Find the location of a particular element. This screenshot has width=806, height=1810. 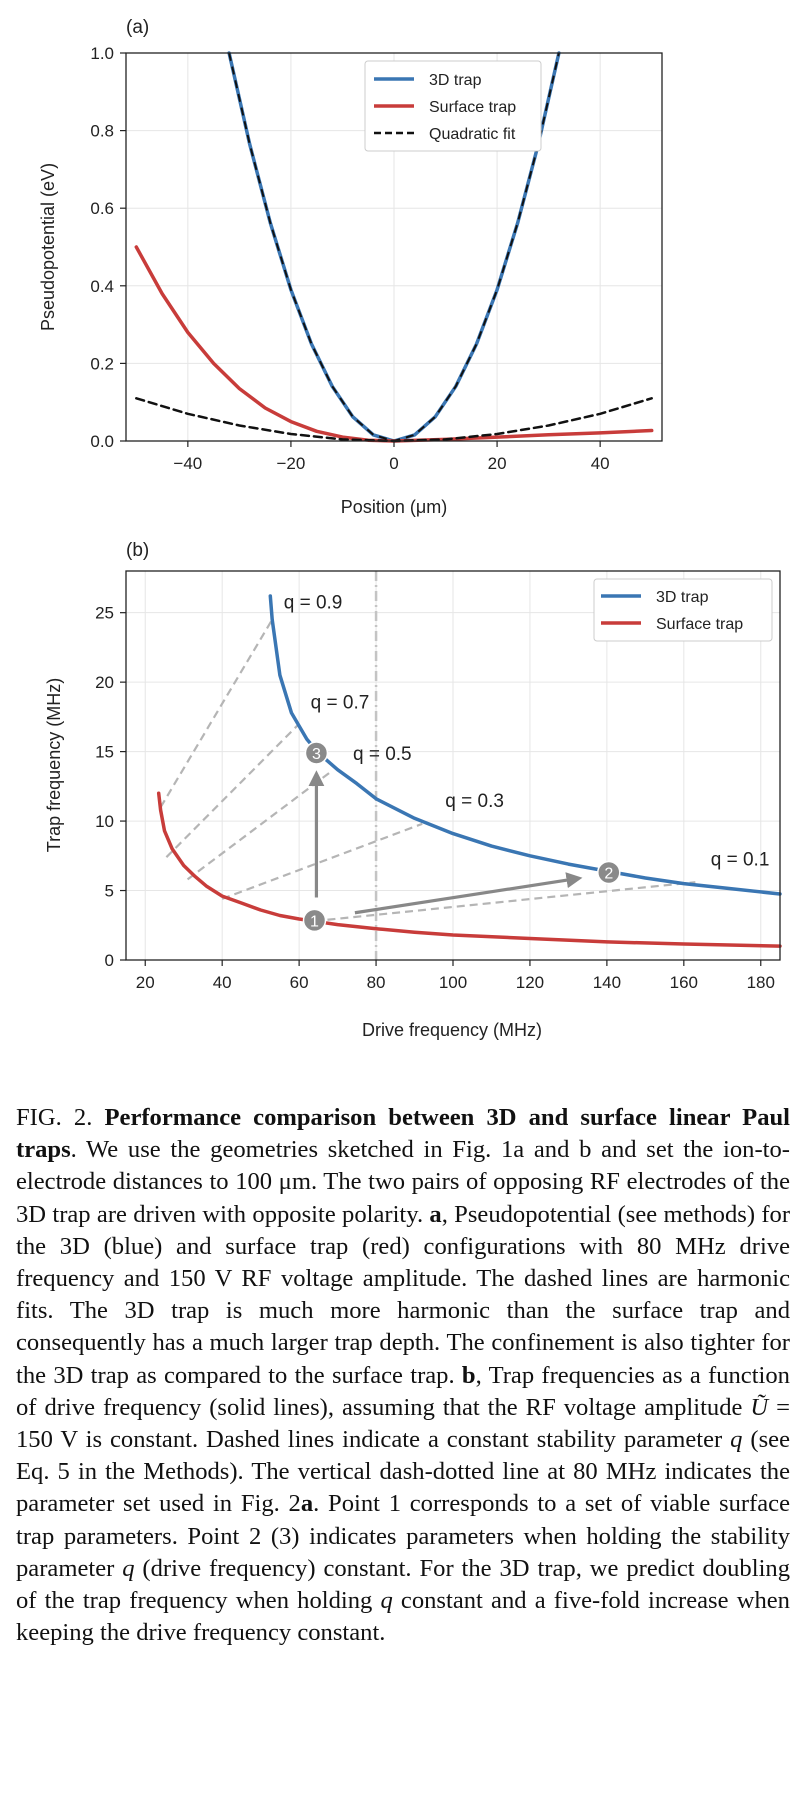

y-tick-label: 20 is located at coordinates (104, 682).